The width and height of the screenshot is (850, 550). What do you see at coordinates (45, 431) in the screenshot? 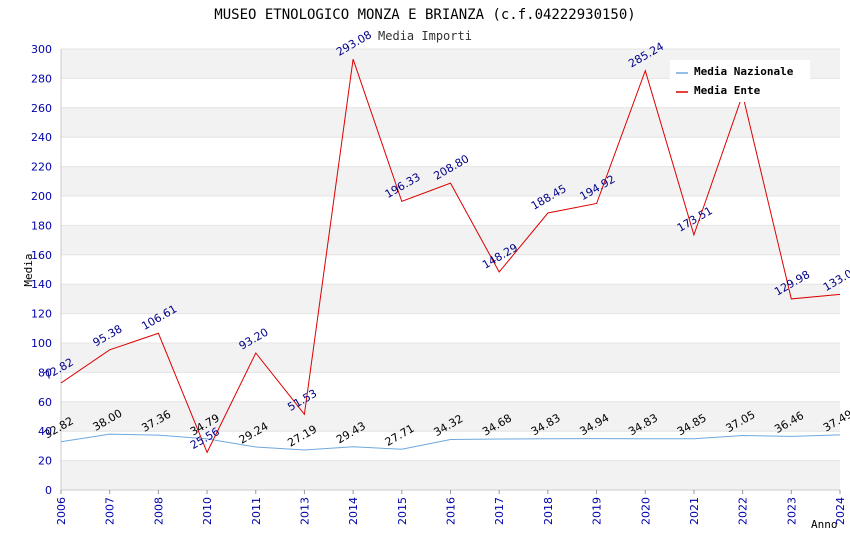
I see `y-tick-label: 40` at bounding box center [45, 431].